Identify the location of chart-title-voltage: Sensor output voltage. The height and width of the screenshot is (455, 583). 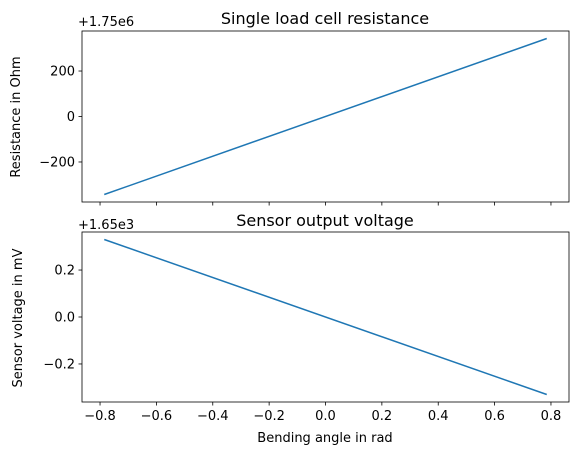
(325, 220).